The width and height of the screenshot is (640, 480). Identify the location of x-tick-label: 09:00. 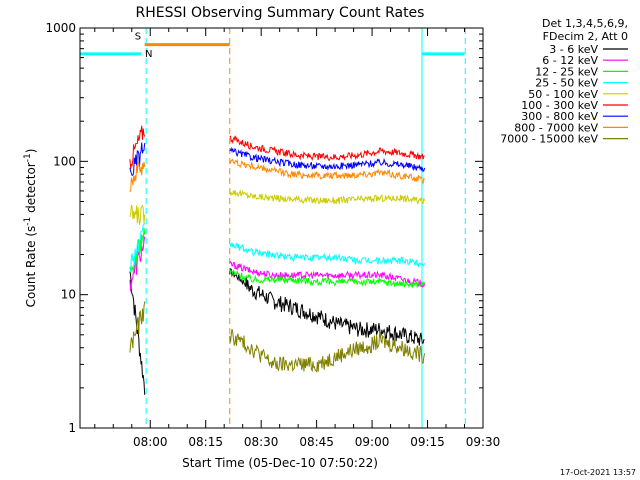
(372, 442).